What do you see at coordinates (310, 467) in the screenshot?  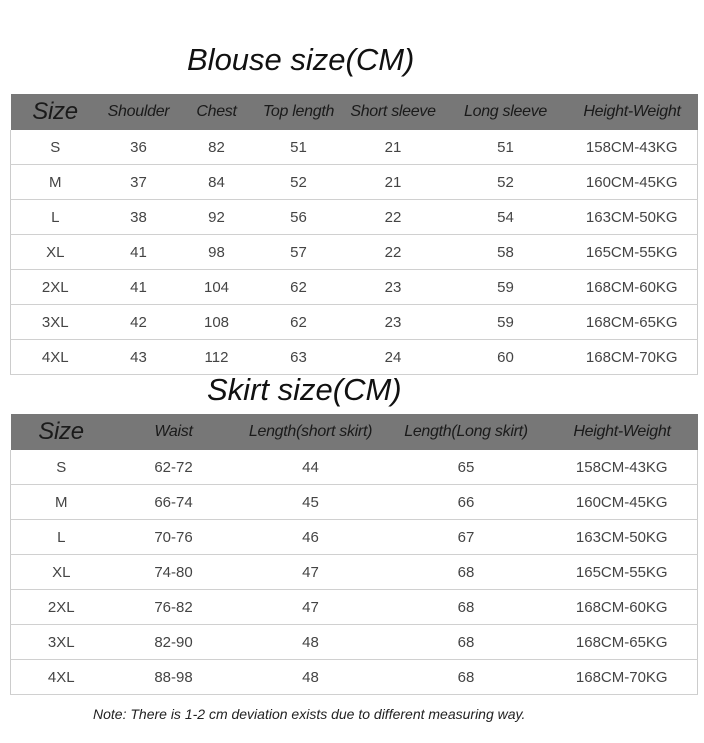 I see `table-cell: 44` at bounding box center [310, 467].